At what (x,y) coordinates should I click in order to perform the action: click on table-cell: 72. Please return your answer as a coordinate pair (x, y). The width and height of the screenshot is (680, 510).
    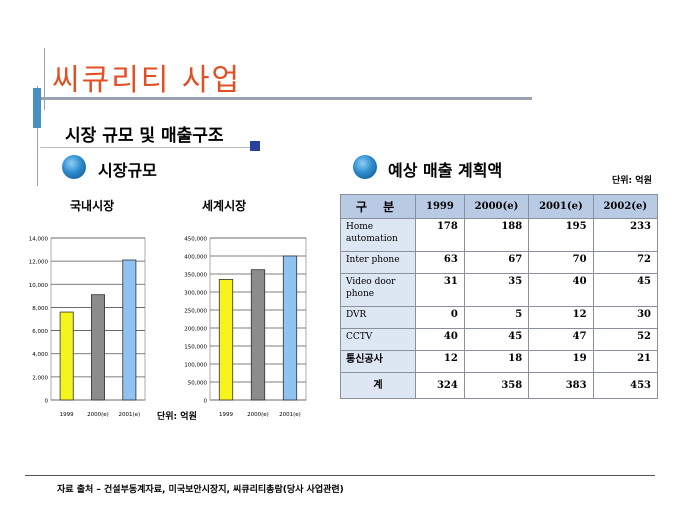
    Looking at the image, I should click on (625, 262).